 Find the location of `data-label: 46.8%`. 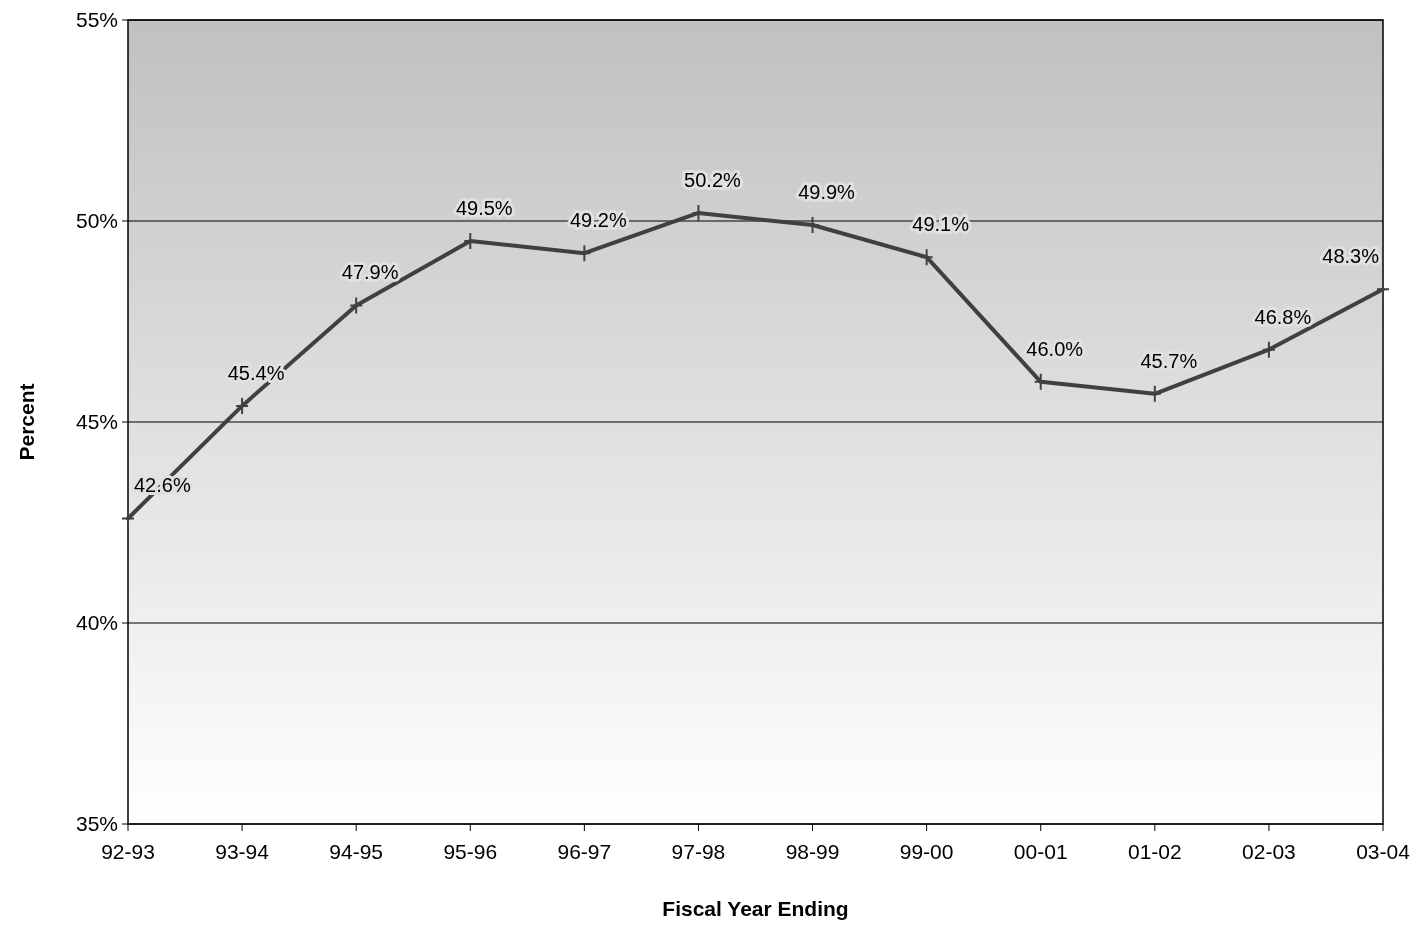

data-label: 46.8% is located at coordinates (1283, 316).